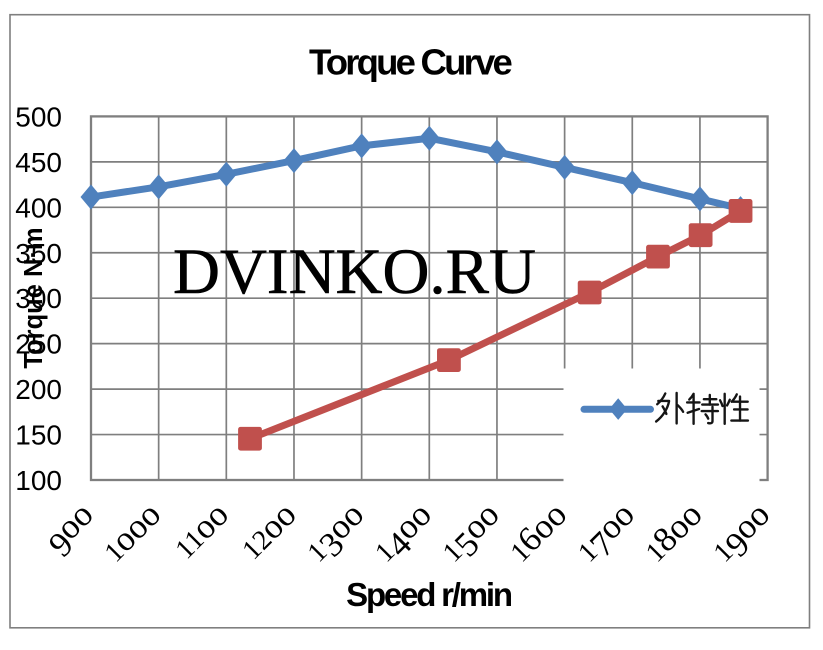 This screenshot has height=650, width=823. Describe the element at coordinates (38, 116) in the screenshot. I see `svg-text: 500` at that location.